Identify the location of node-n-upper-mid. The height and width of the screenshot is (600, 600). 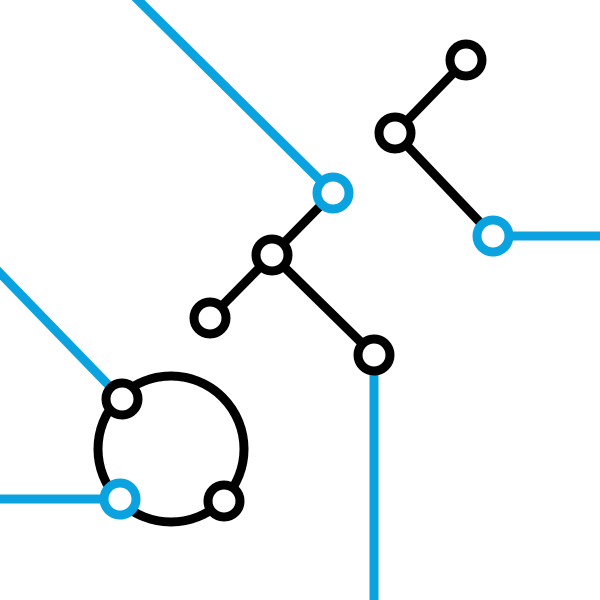
(395, 133).